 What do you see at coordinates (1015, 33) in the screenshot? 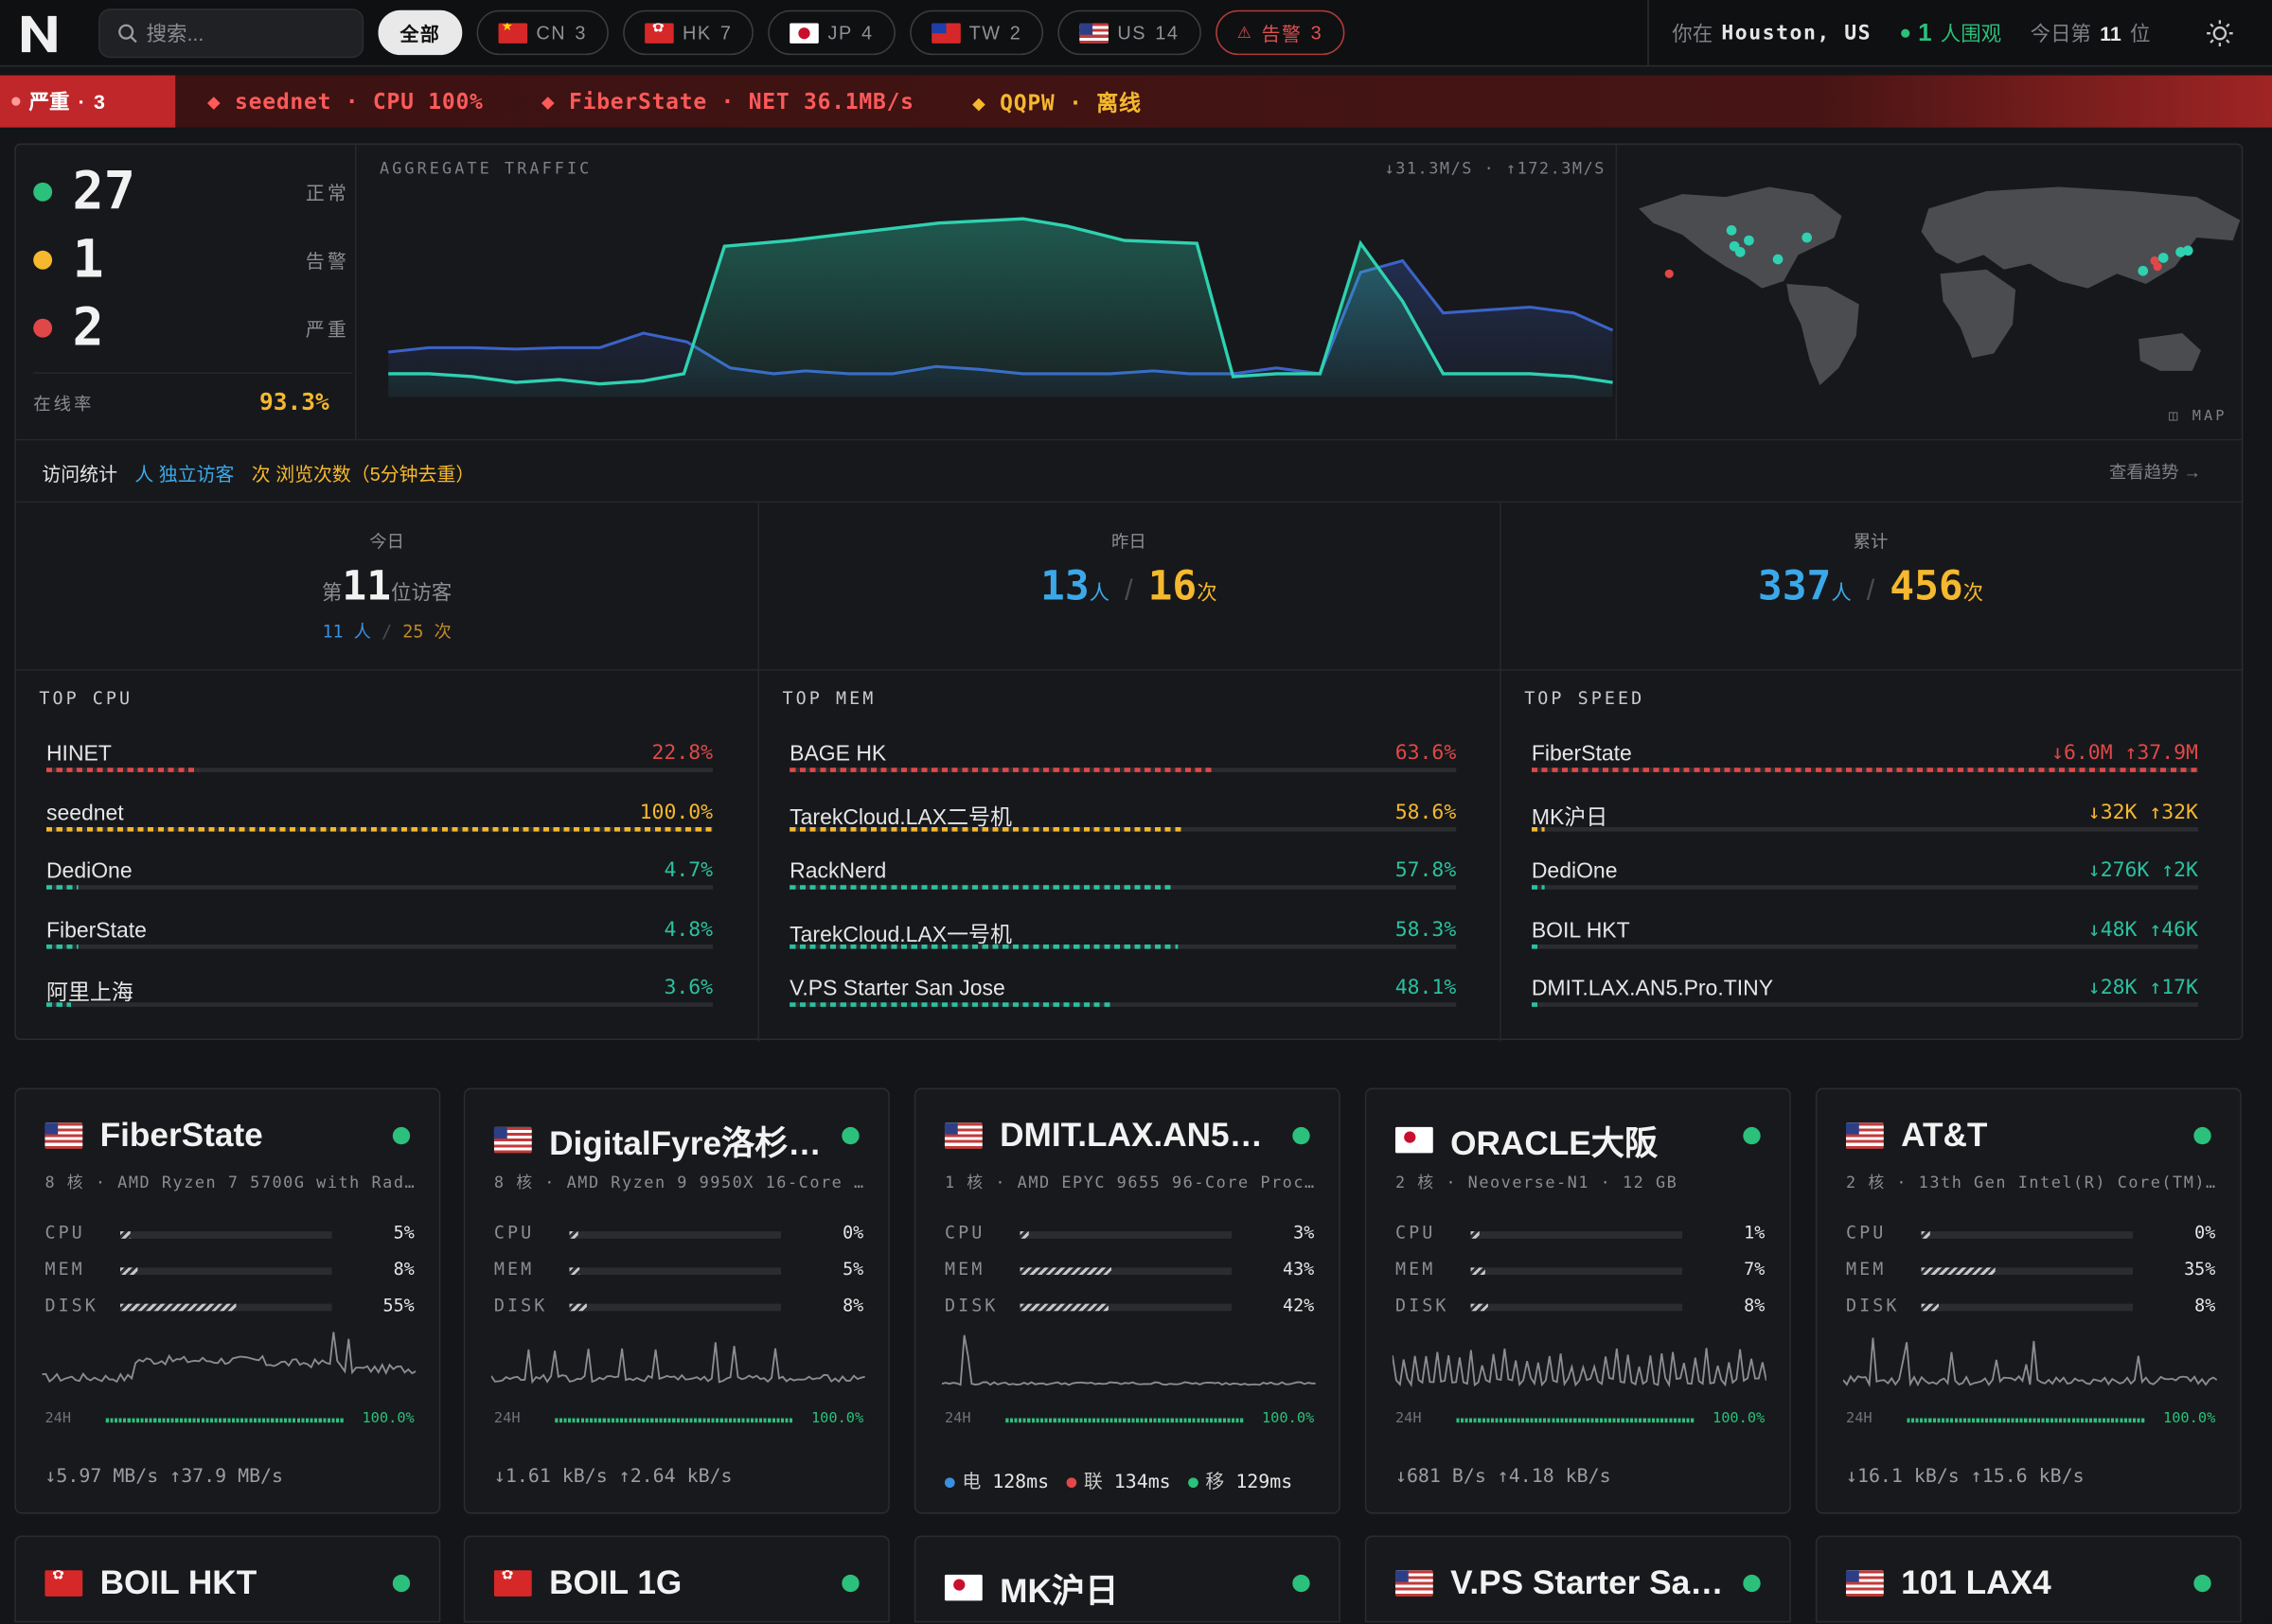
I see `chip-count: 2` at bounding box center [1015, 33].